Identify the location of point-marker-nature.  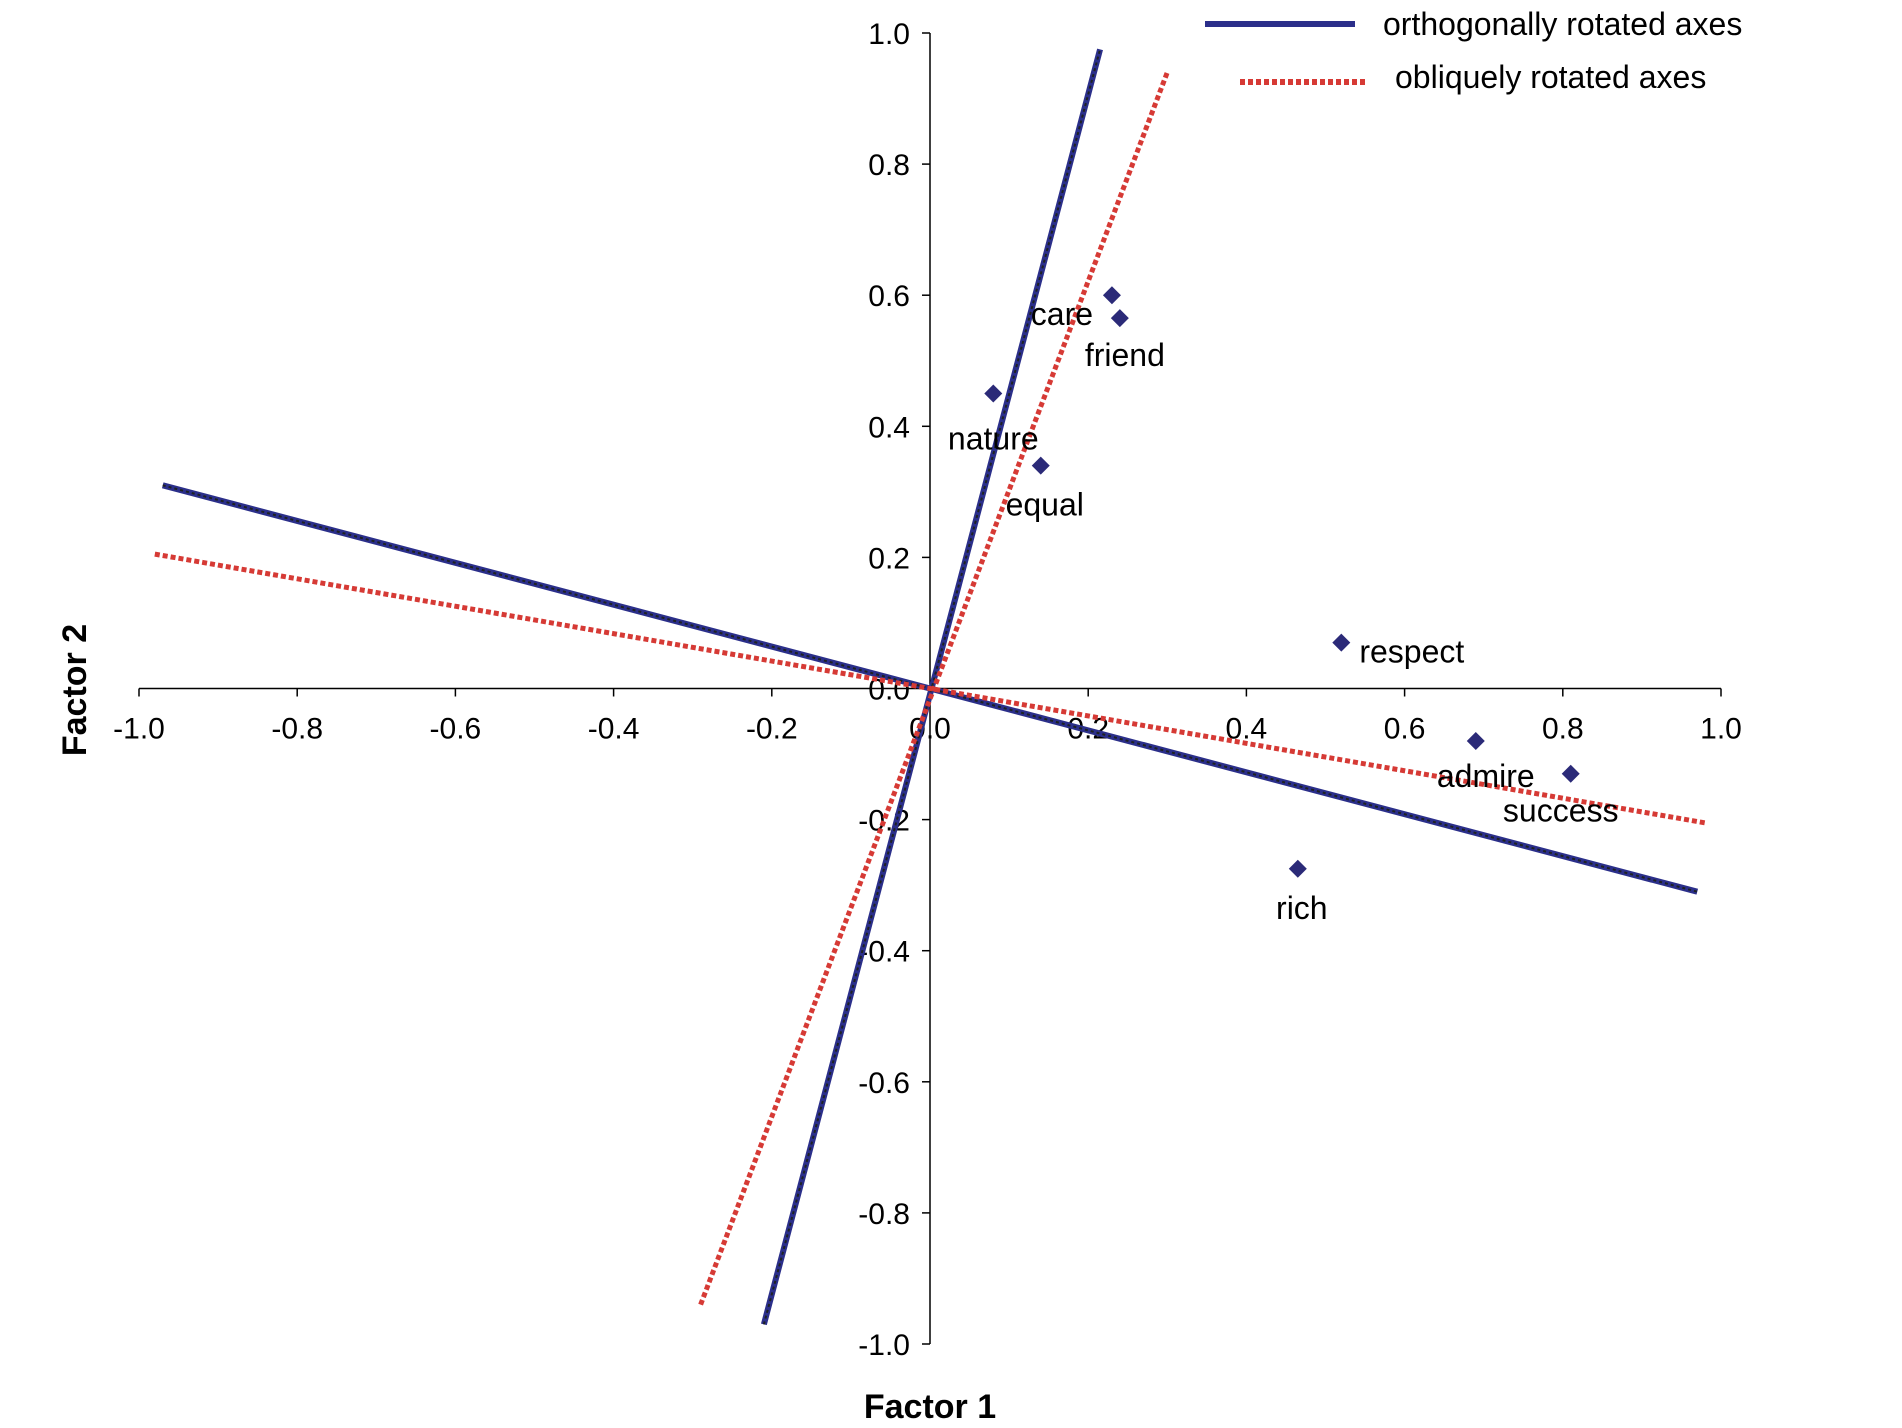
(993, 393).